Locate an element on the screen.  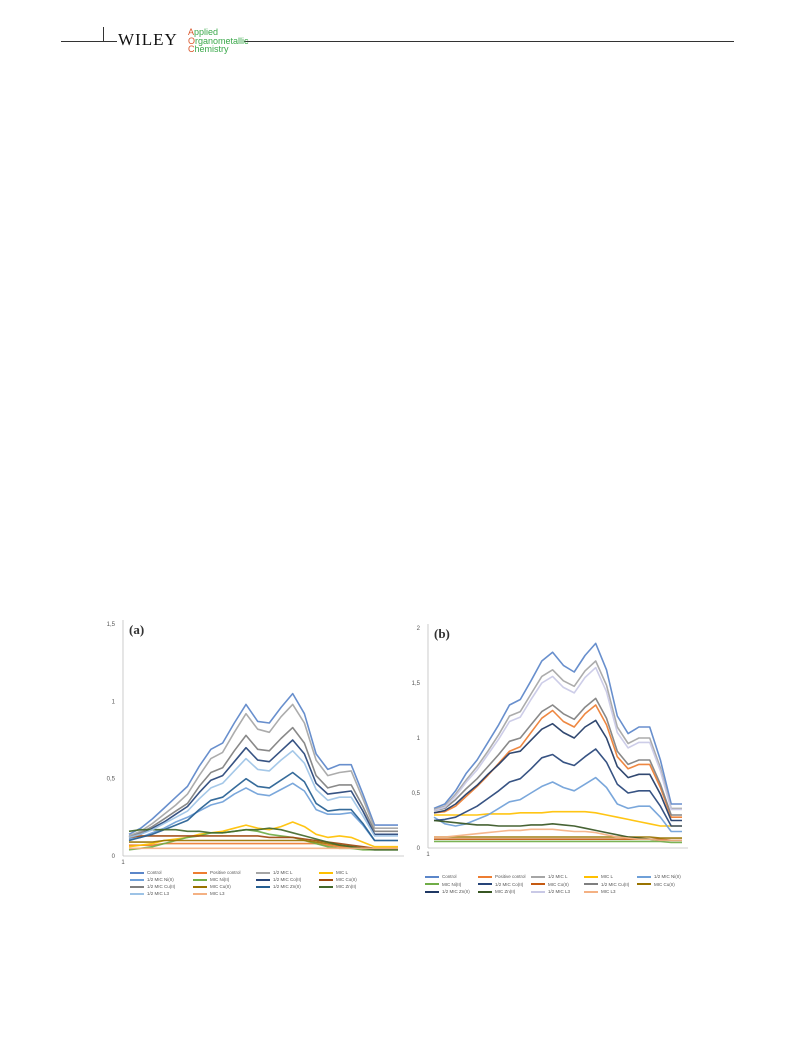
journal-line2-rest: rganometallic is located at coordinates (222, 40).